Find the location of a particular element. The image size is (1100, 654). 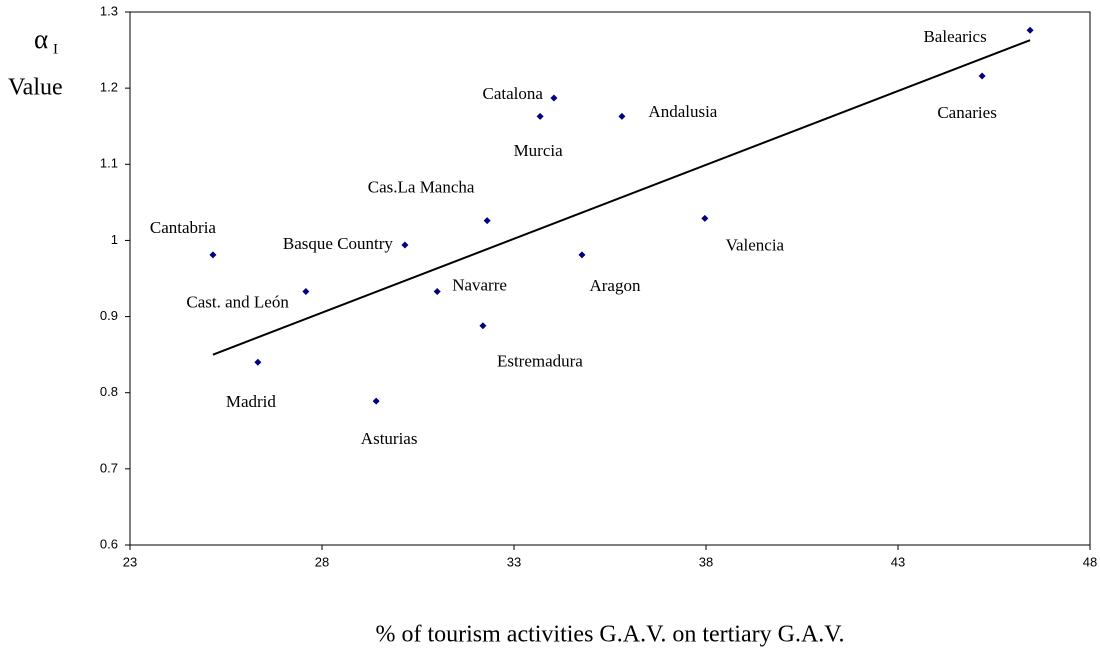

point-label: Murcia is located at coordinates (539, 150).